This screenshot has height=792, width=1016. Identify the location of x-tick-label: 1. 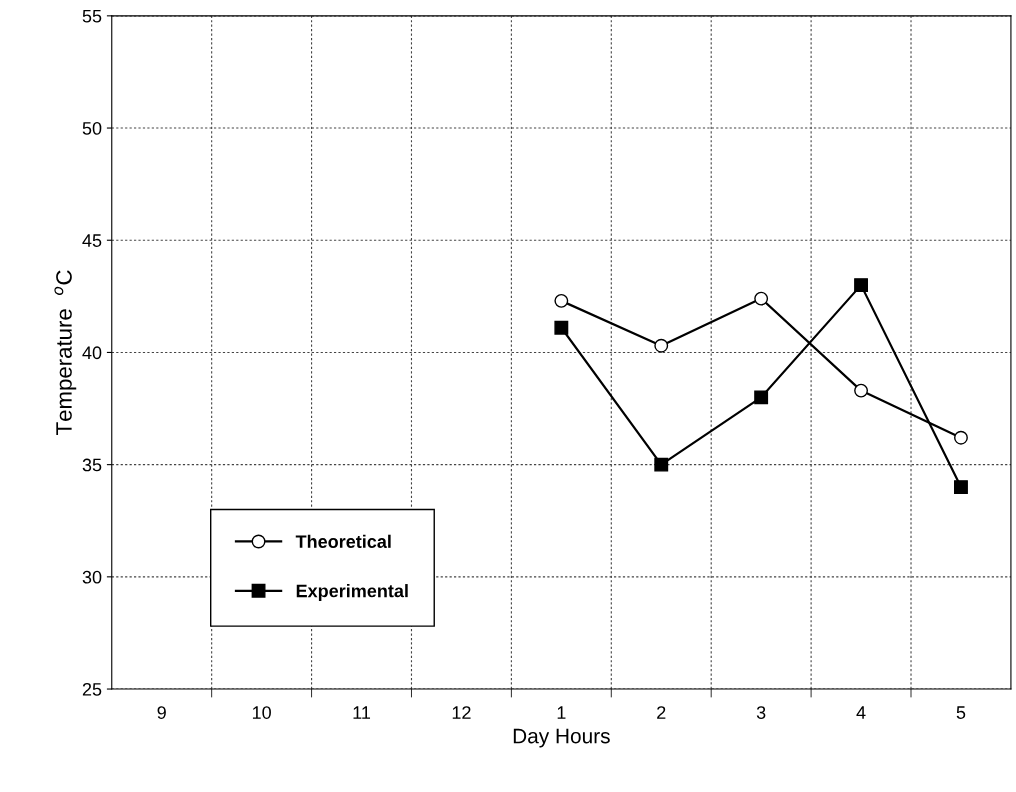
(561, 712).